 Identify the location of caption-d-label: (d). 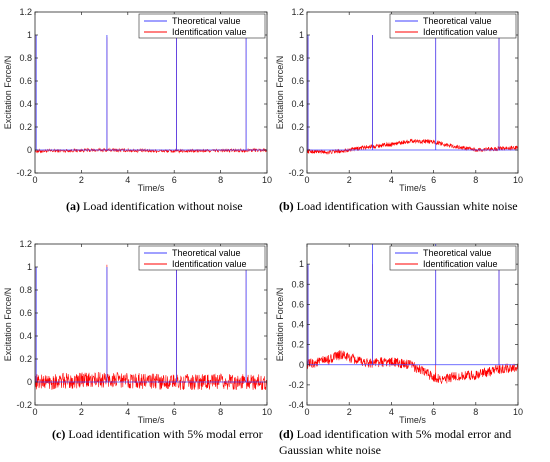
(286, 434).